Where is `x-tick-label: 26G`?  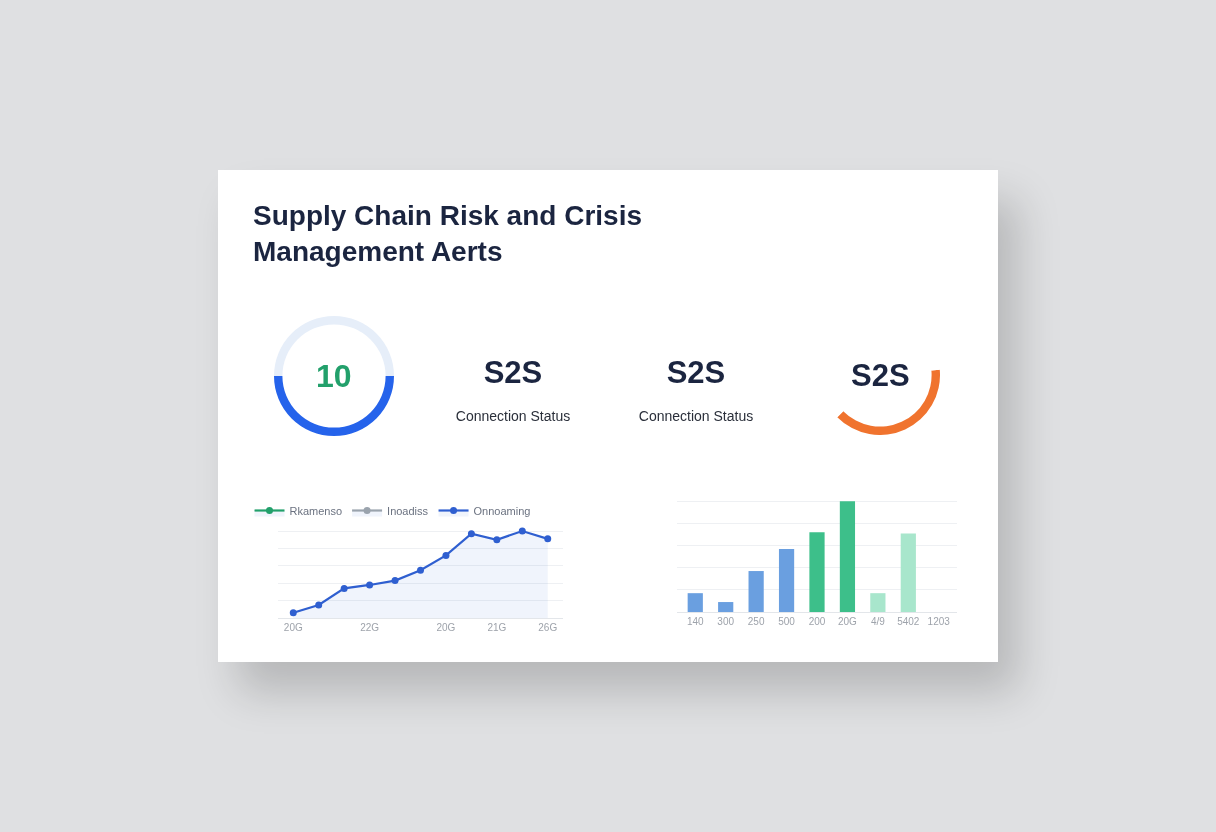 x-tick-label: 26G is located at coordinates (548, 627).